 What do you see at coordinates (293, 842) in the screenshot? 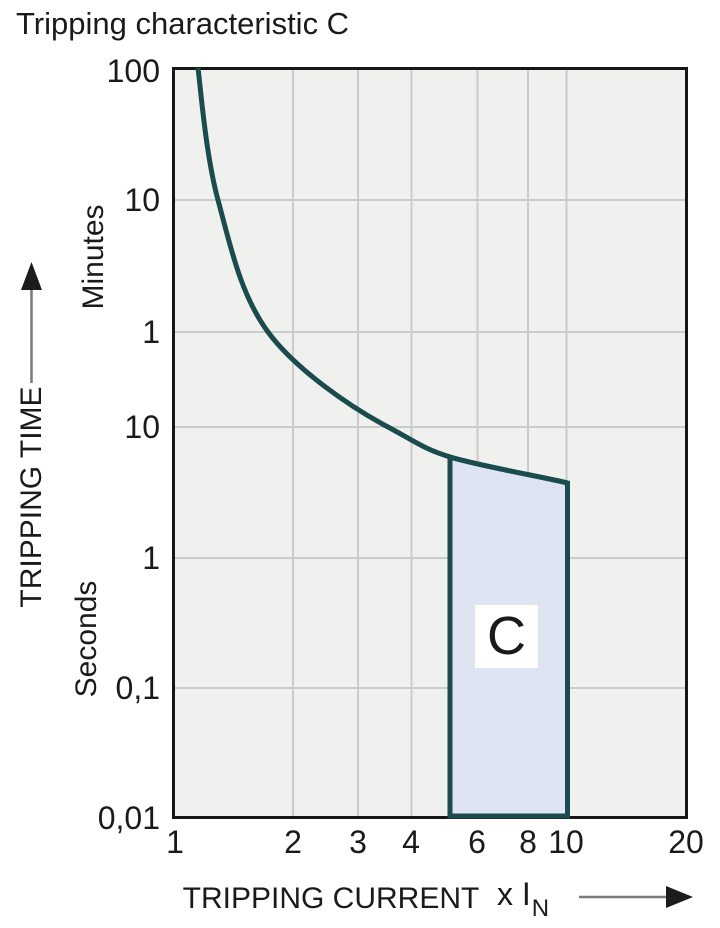
I see `x-tick-2: 2` at bounding box center [293, 842].